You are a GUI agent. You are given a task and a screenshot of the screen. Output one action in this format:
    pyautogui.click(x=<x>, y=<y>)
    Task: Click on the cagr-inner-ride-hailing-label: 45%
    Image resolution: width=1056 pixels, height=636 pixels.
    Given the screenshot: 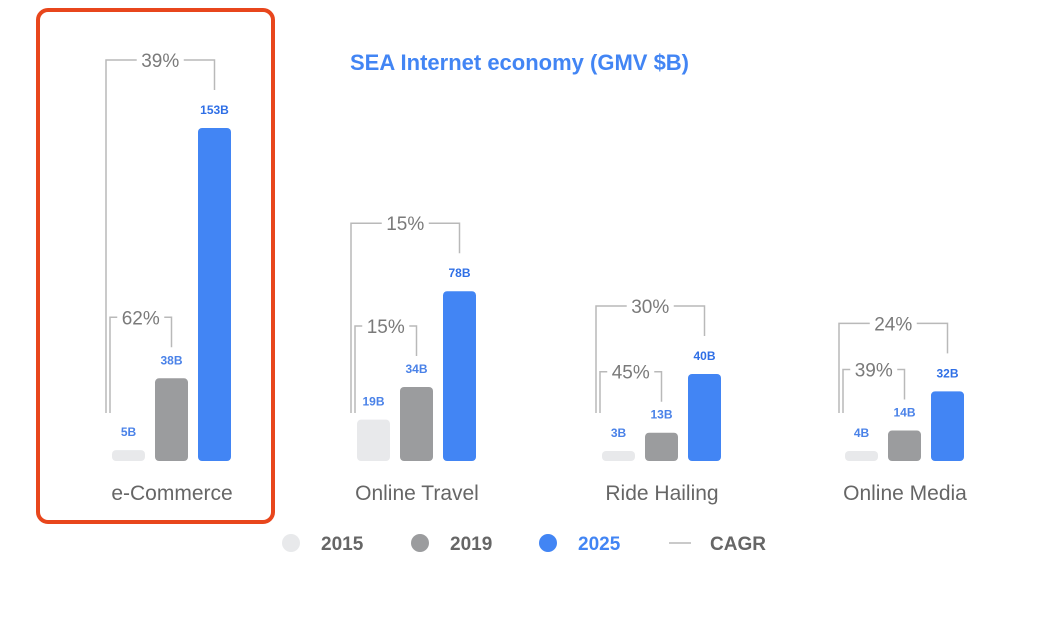 What is the action you would take?
    pyautogui.click(x=631, y=373)
    